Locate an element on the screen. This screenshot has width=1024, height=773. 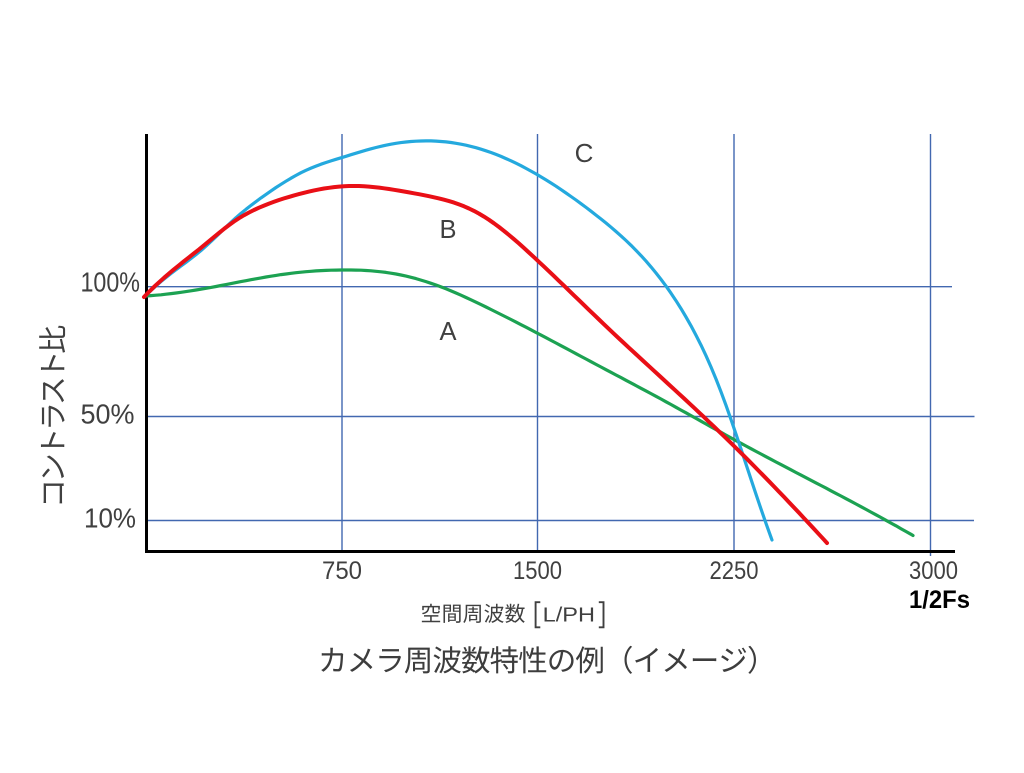
svg-text: 3000 is located at coordinates (933, 571).